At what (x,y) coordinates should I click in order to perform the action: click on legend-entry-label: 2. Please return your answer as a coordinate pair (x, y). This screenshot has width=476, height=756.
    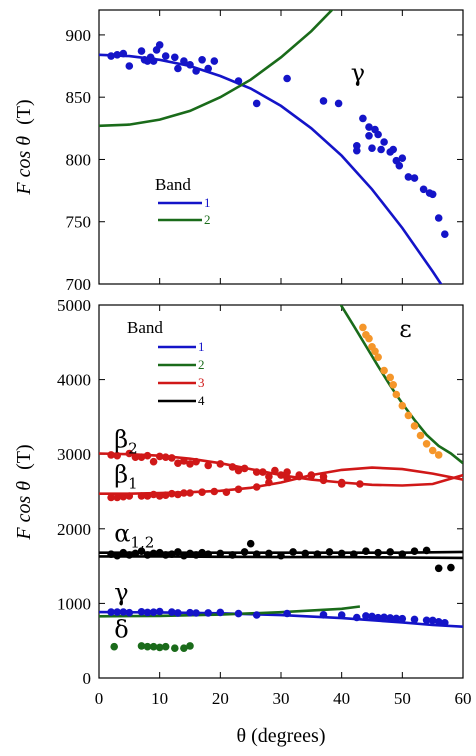
    Looking at the image, I should click on (201, 364).